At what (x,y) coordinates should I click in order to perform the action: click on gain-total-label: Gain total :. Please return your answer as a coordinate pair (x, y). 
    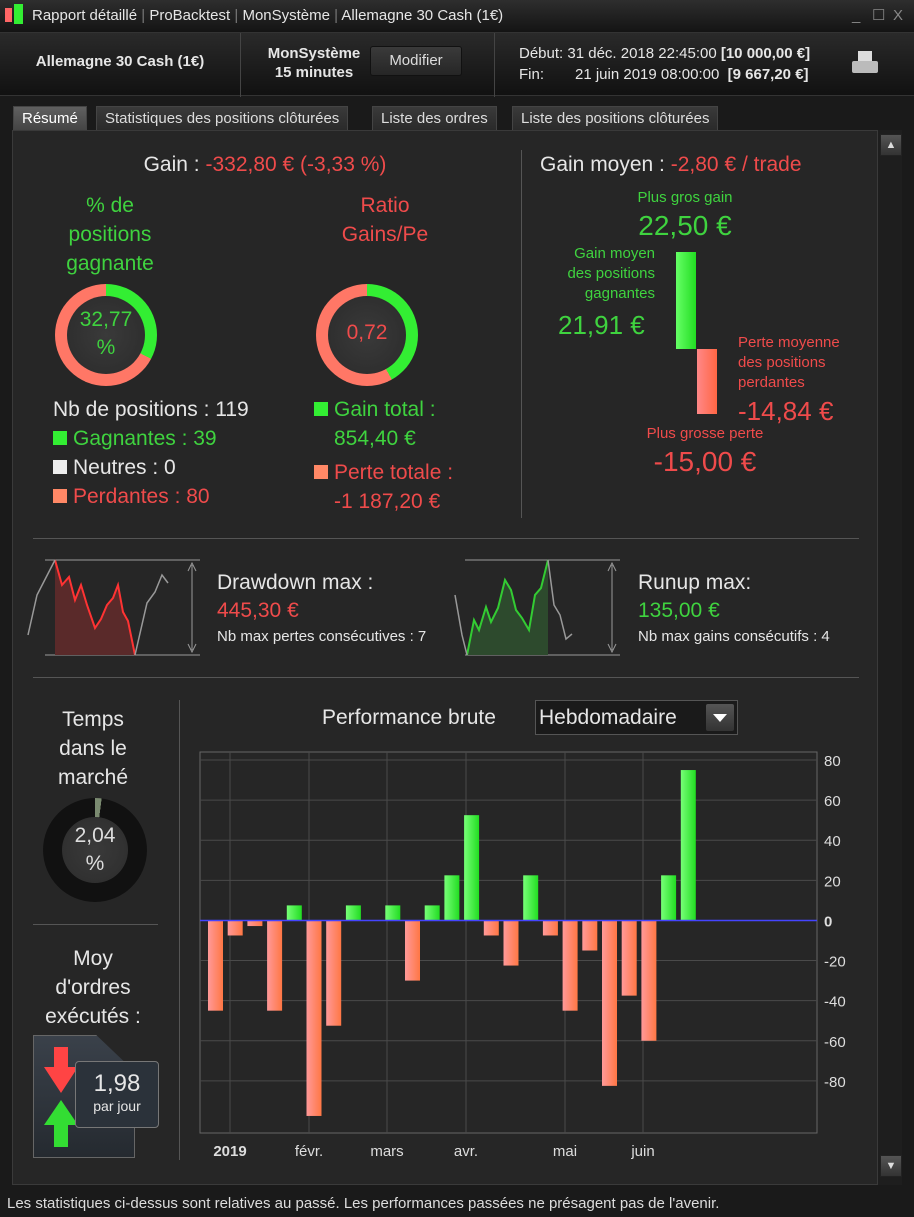
    Looking at the image, I should click on (385, 409).